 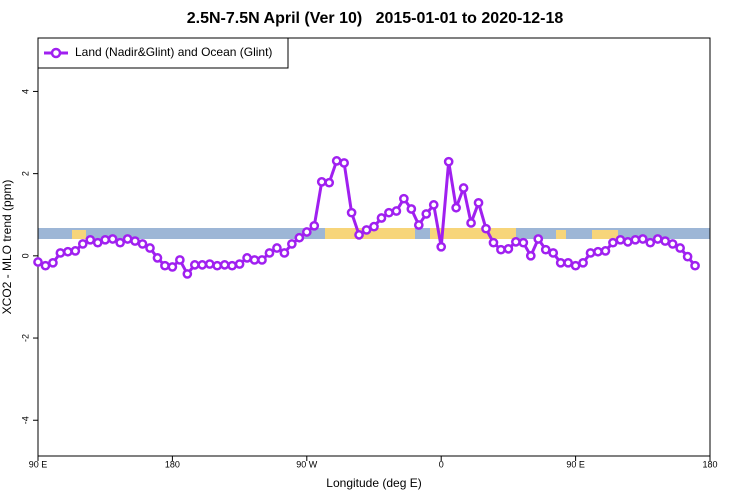 What do you see at coordinates (25, 420) in the screenshot?
I see `y-tick-label: -4` at bounding box center [25, 420].